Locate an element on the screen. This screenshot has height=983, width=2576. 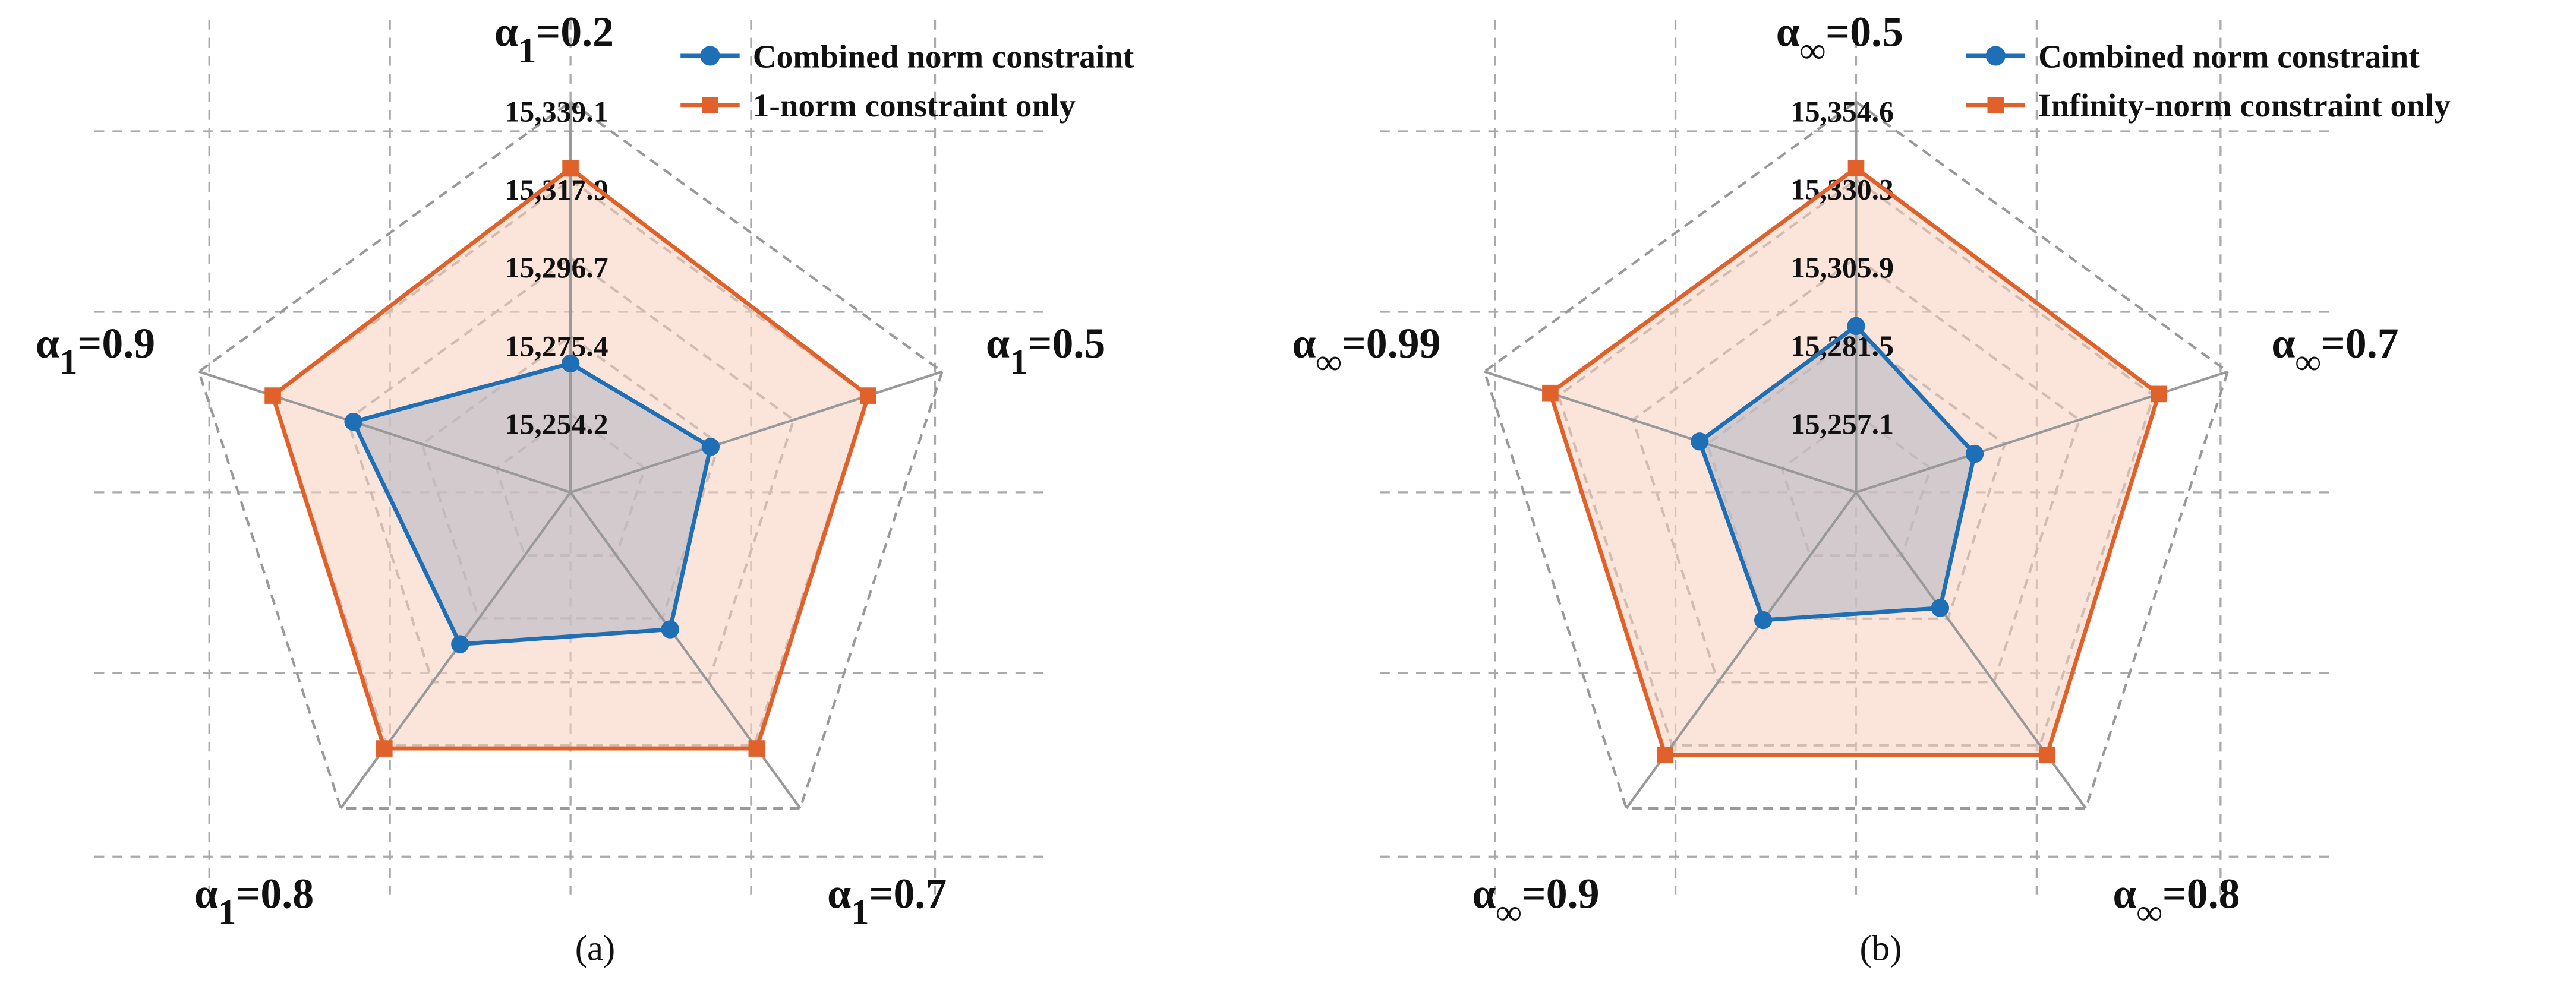
axis-label: α1=0.7 is located at coordinates (887, 902).